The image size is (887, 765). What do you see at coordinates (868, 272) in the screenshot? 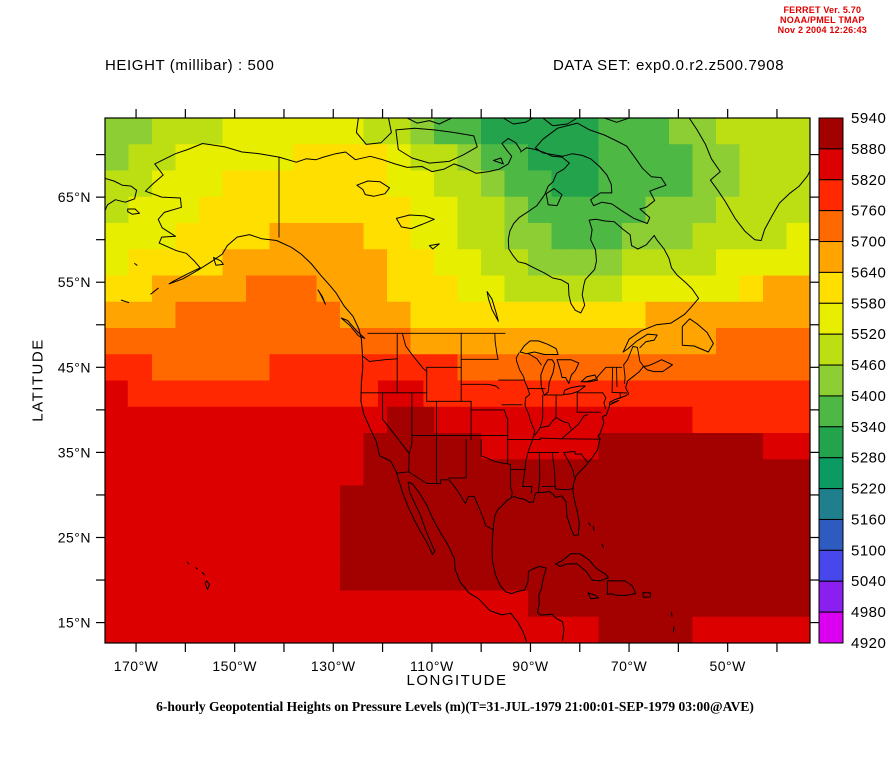
I see `svg-text: 5640` at bounding box center [868, 272].